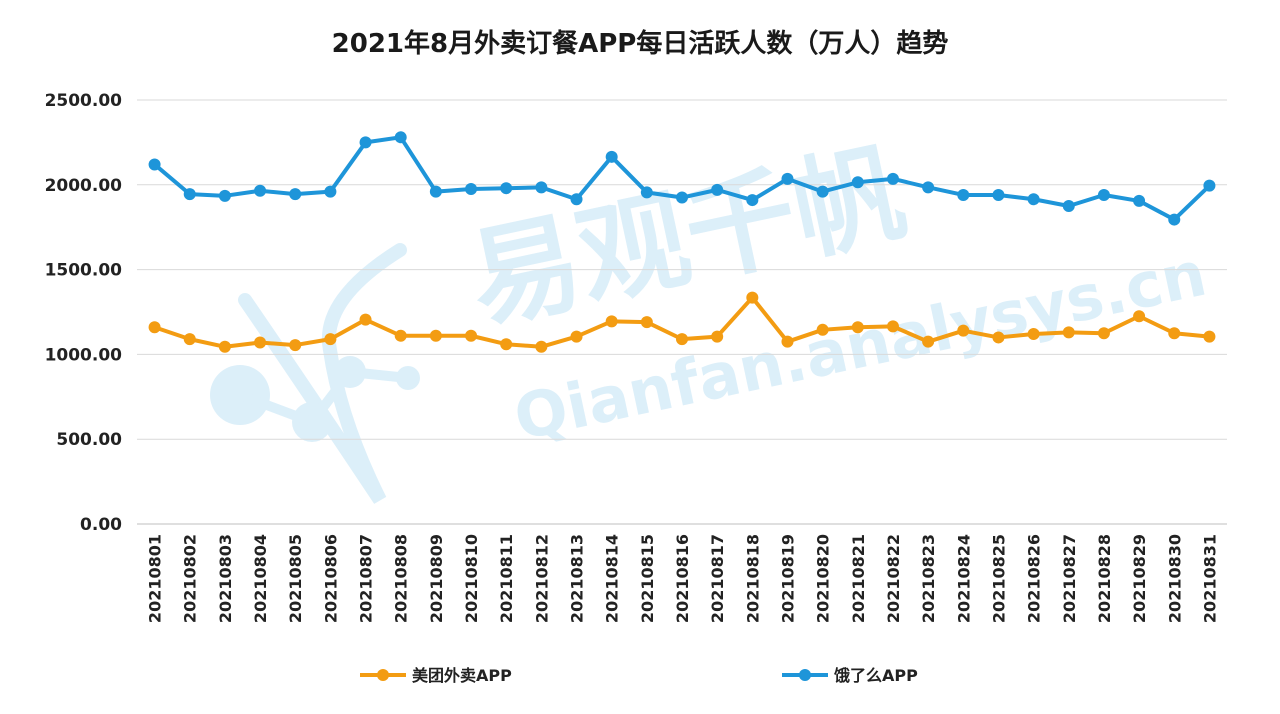  Describe the element at coordinates (647, 578) in the screenshot. I see `x-tick-label: 20210815` at that location.